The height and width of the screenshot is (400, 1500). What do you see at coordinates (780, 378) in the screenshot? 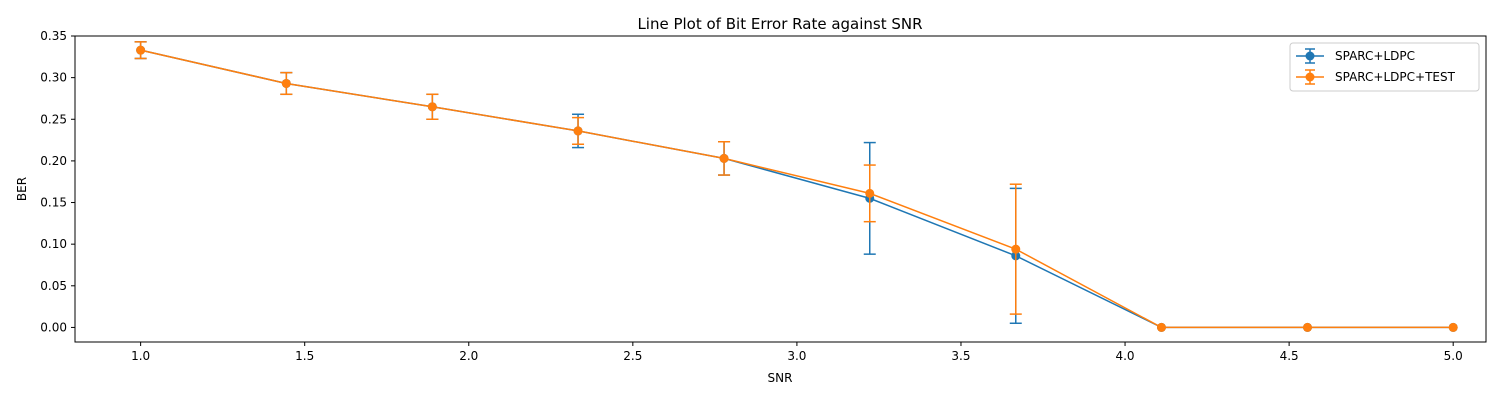
I see `x-axis-label: SNR` at bounding box center [780, 378].